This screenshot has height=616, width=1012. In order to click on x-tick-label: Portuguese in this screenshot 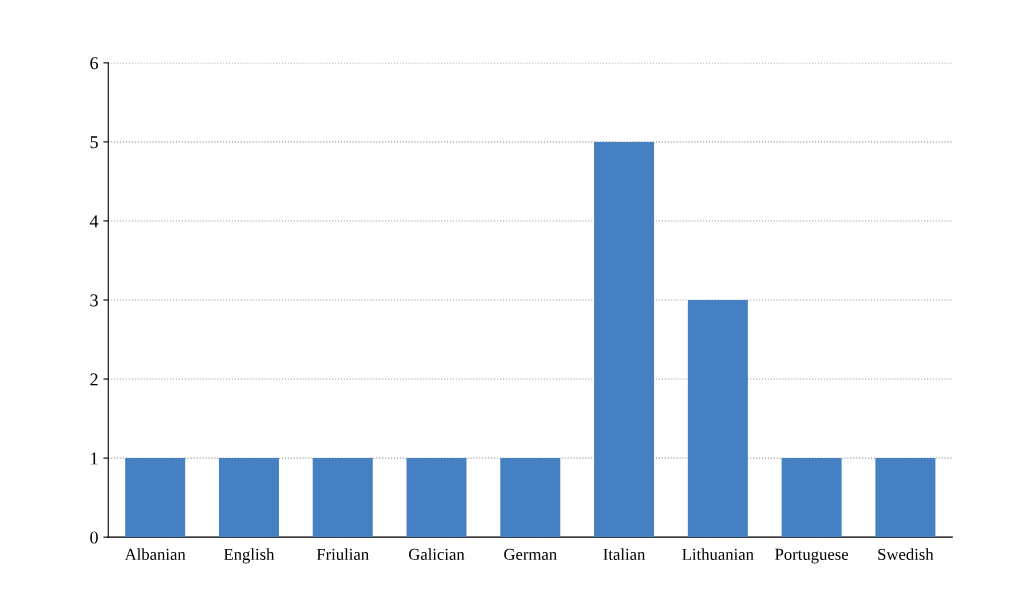, I will do `click(812, 556)`.